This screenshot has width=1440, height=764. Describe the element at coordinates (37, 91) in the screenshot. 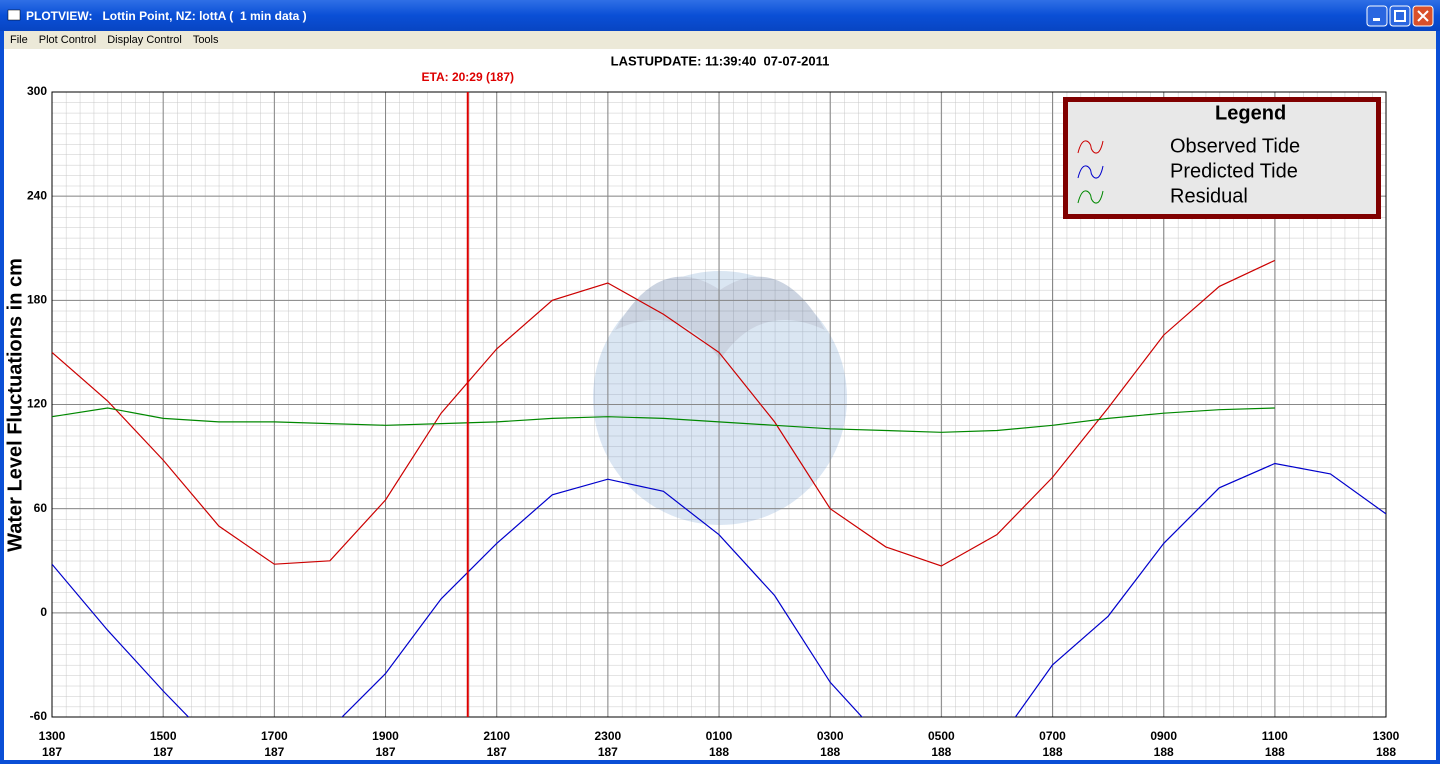

I see `y-tick-label: 300` at that location.